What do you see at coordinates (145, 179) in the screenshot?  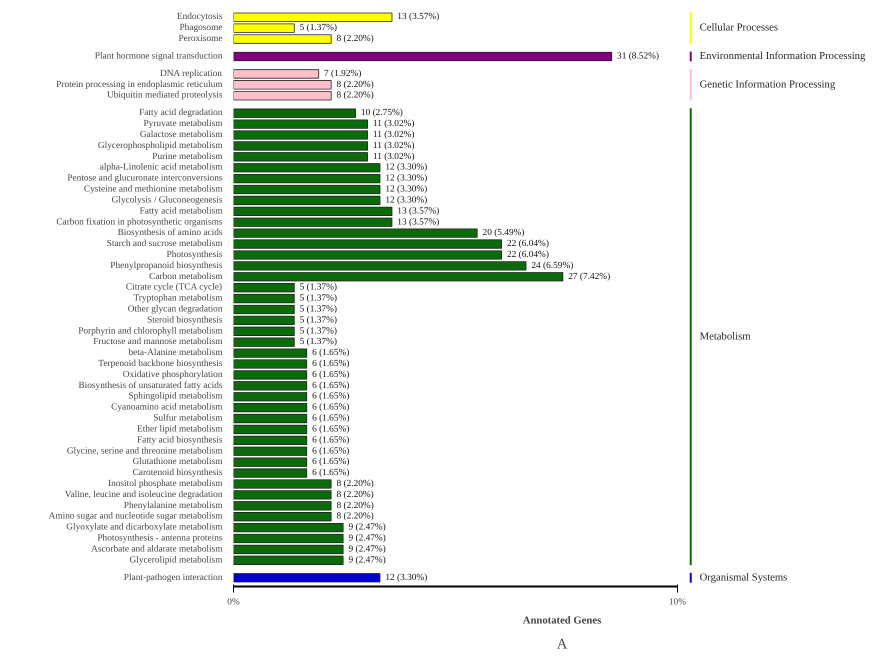 I see `y-tick-label: Pentose and glucuronate interconversions` at bounding box center [145, 179].